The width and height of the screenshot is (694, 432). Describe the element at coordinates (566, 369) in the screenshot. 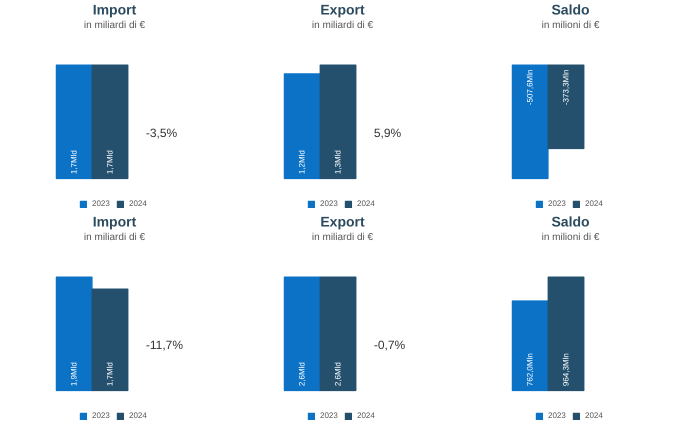

I see `data-label: 964,3Mln` at that location.